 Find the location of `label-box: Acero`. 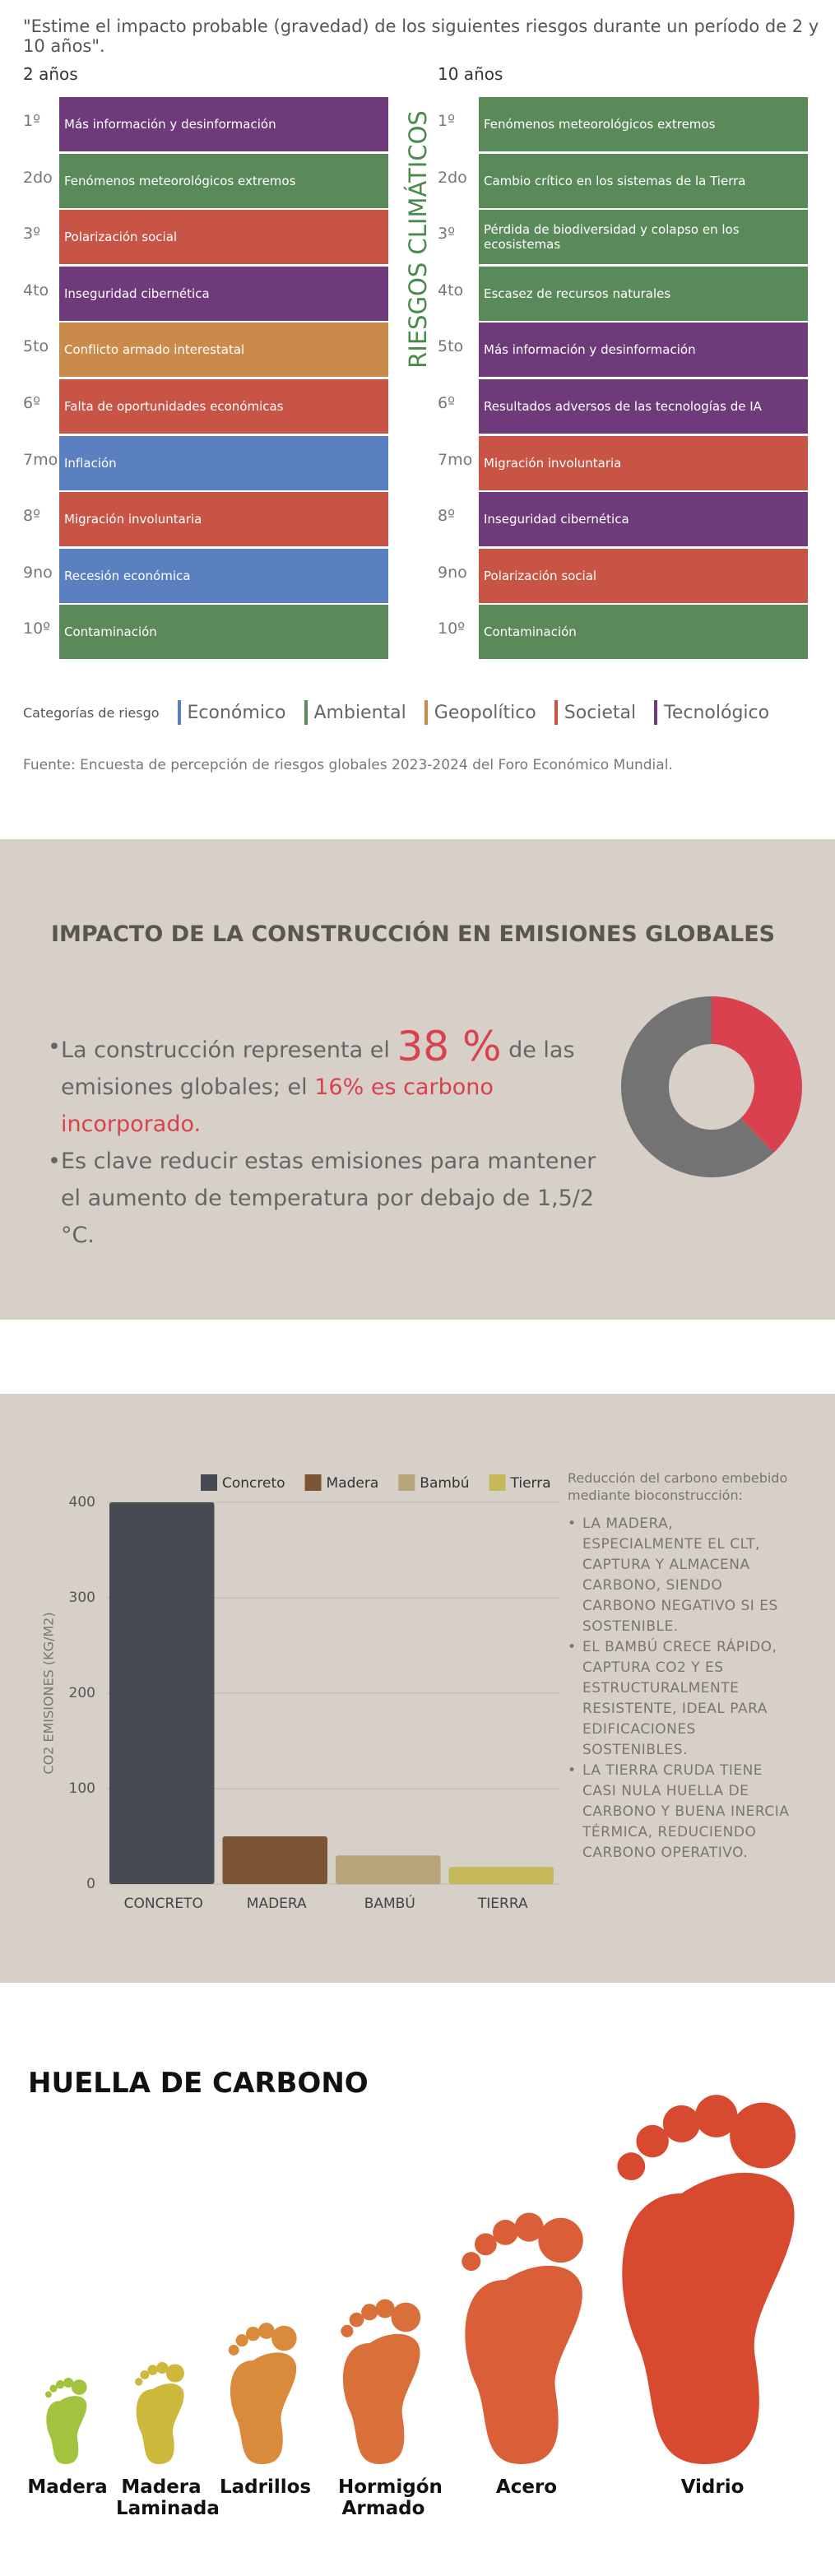

label-box: Acero is located at coordinates (526, 2487).